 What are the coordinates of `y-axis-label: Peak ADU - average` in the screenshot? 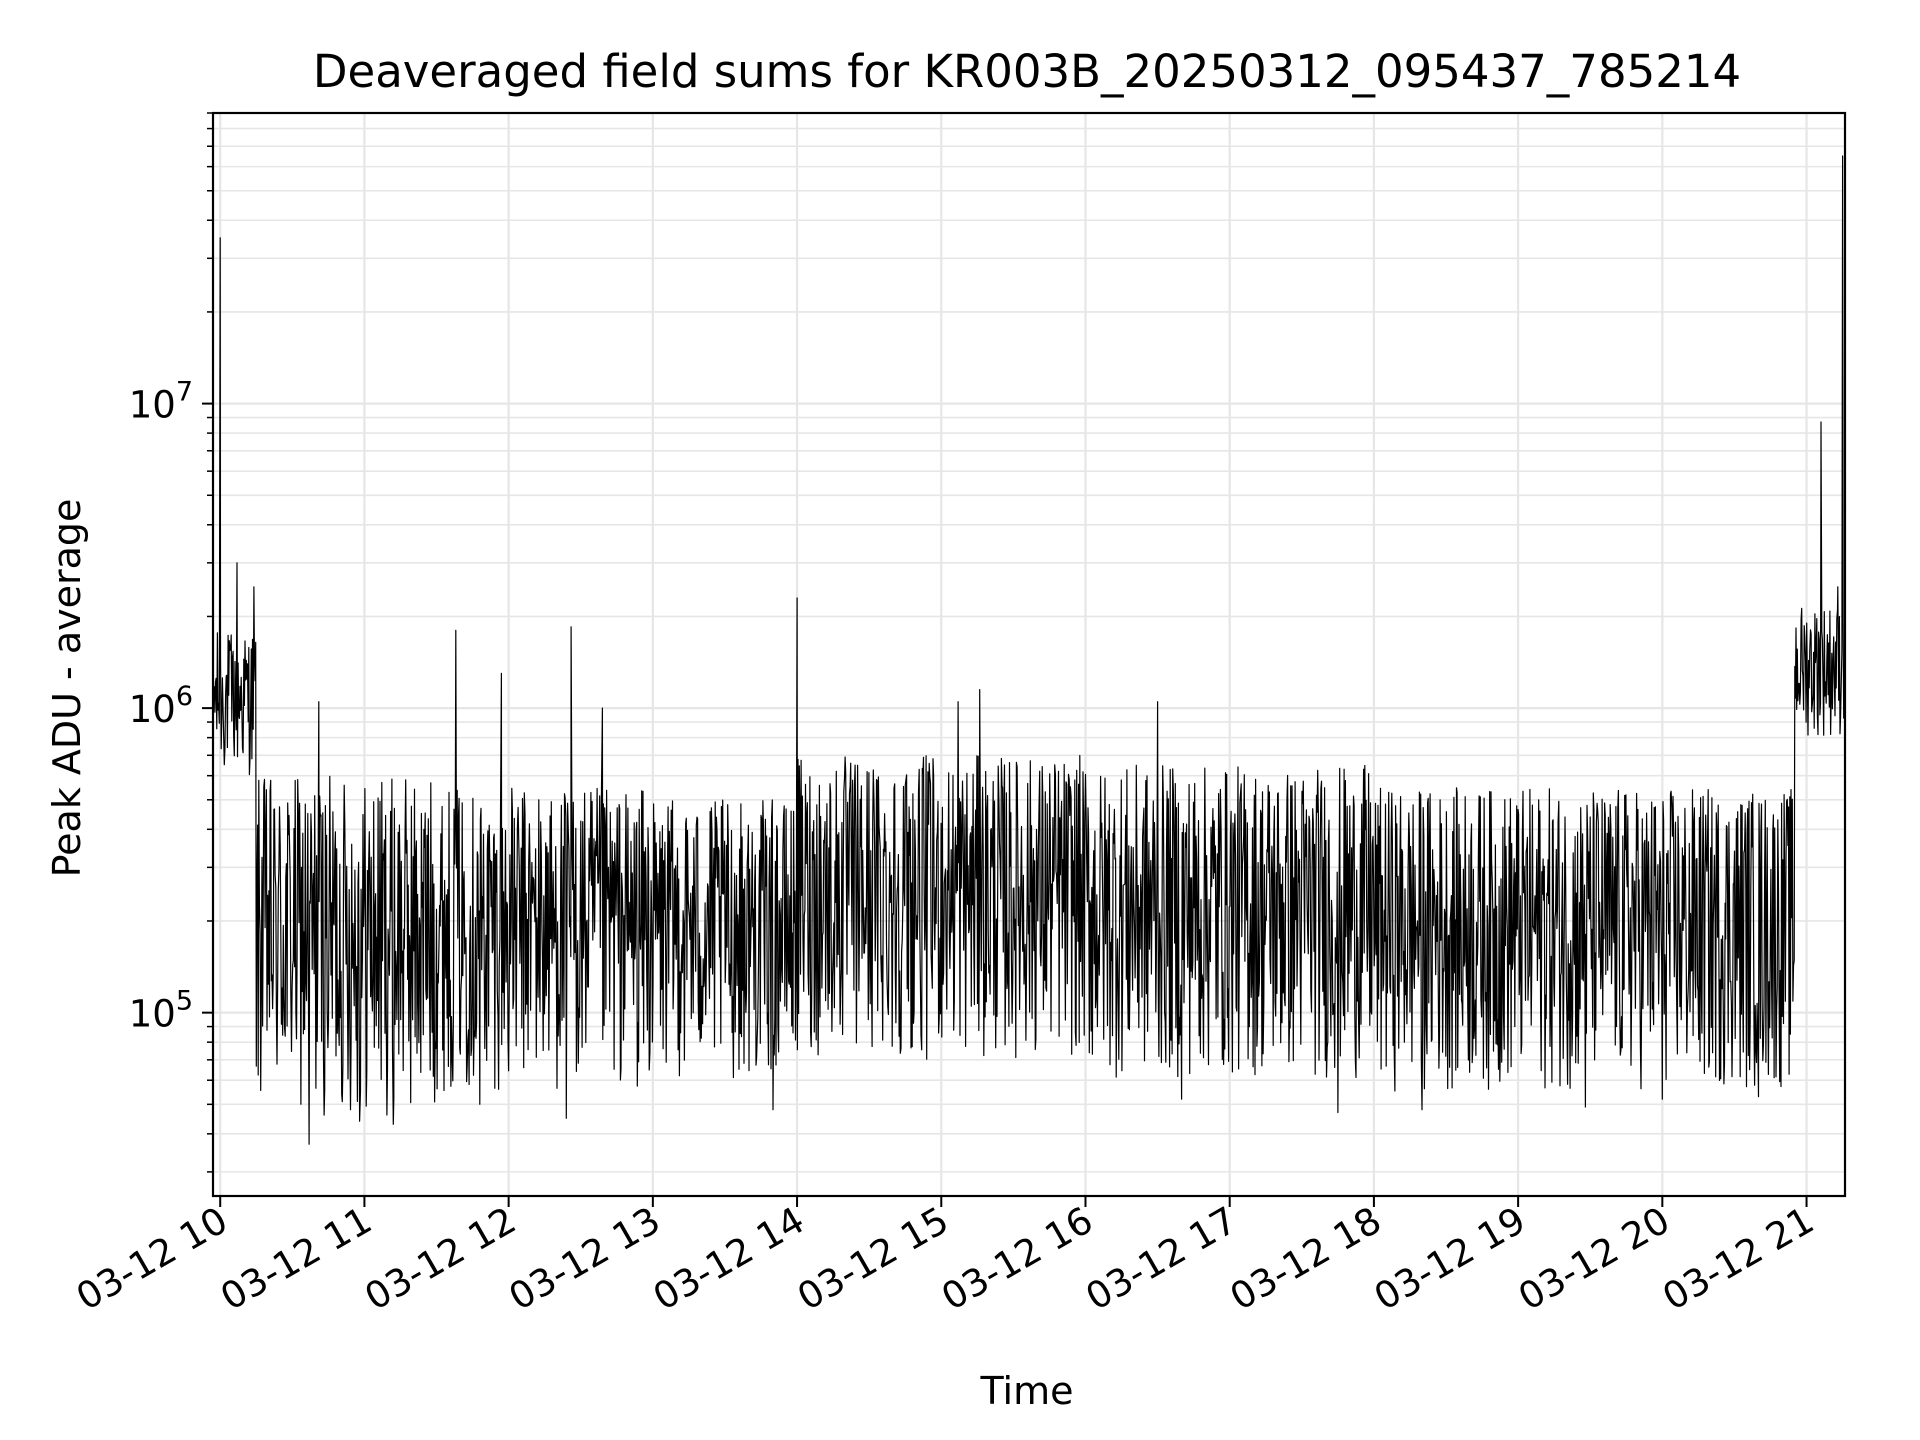 It's located at (67, 688).